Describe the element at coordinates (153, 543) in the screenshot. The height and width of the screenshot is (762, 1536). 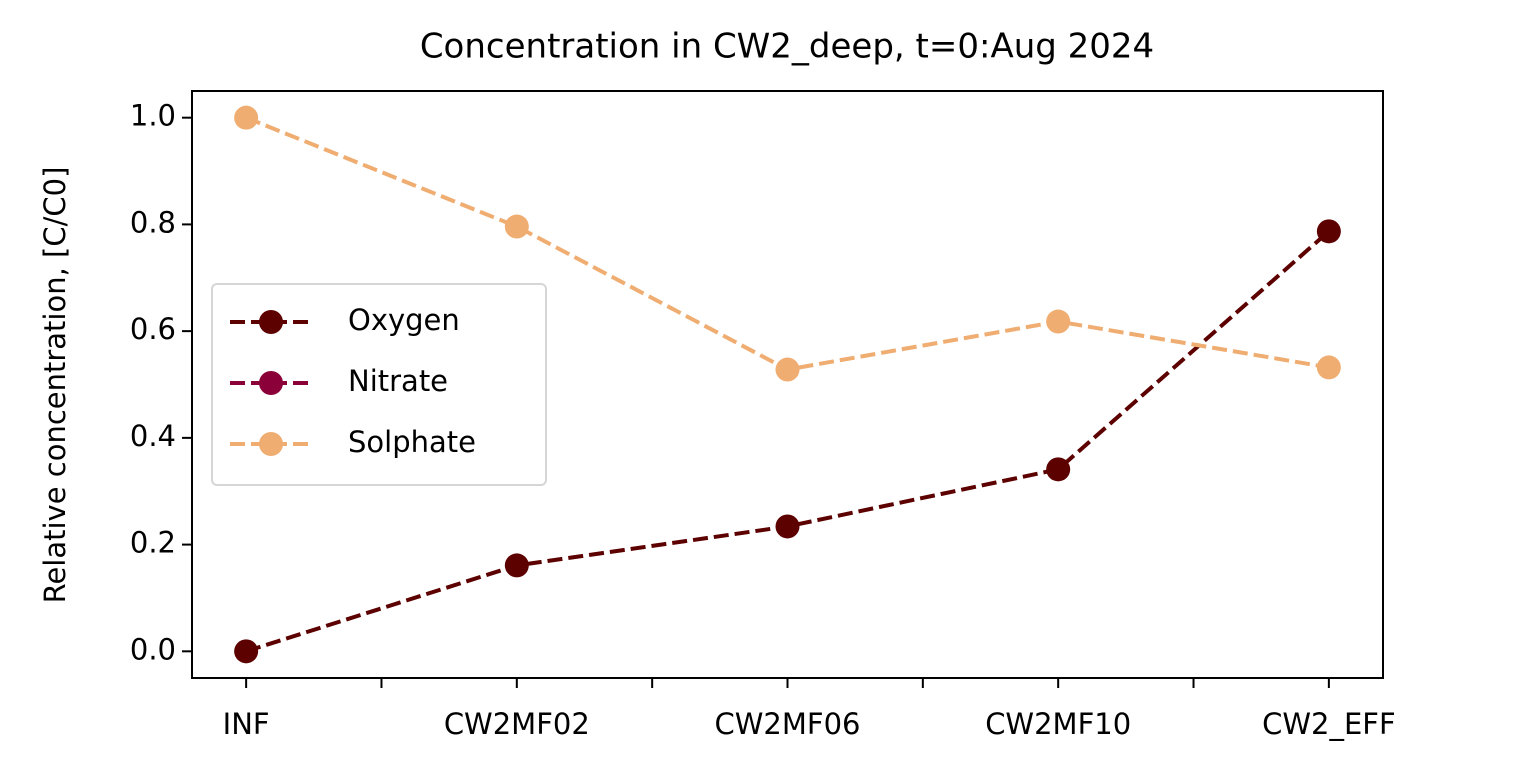
I see `y-tick-label: 0.2` at that location.